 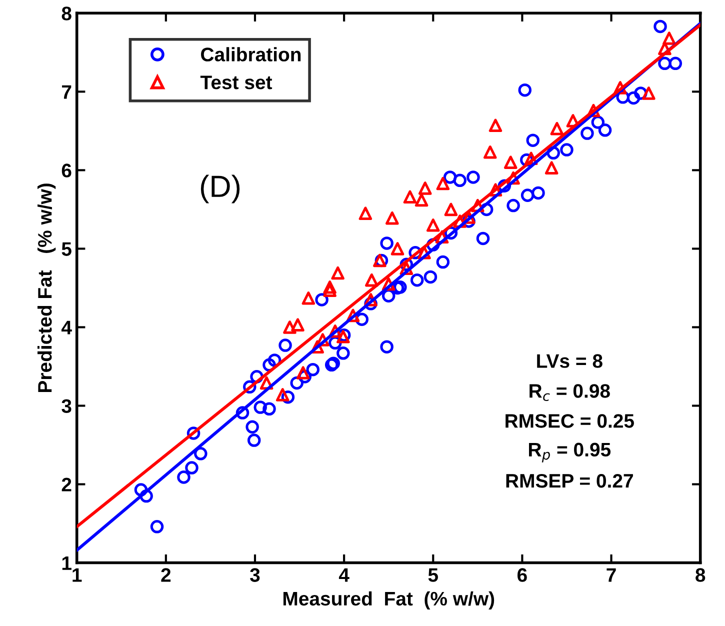 I want to click on y-tick-label: 6, so click(x=67, y=171).